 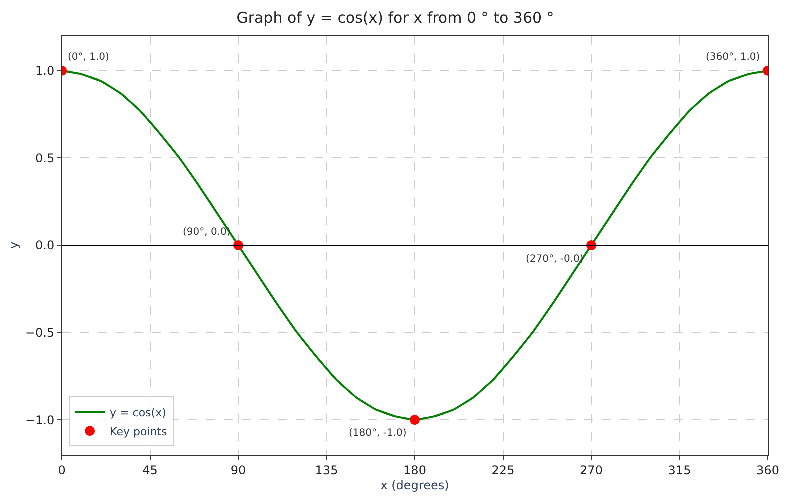 What do you see at coordinates (45, 158) in the screenshot?
I see `y-tick-label: 0.5` at bounding box center [45, 158].